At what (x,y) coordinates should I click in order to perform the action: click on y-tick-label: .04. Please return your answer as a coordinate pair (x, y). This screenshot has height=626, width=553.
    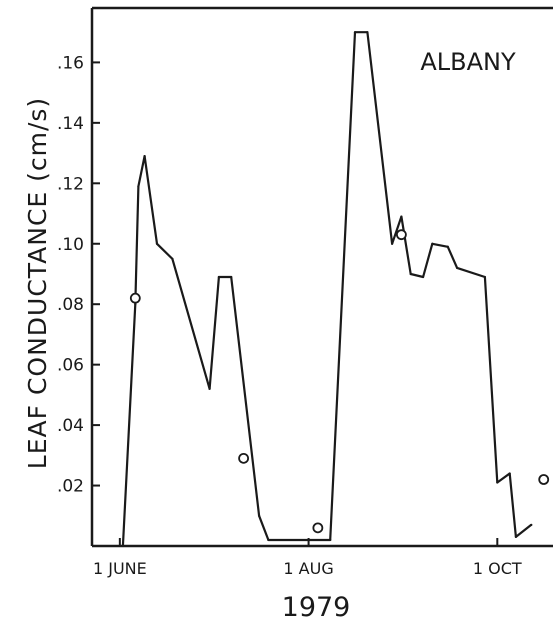
    Looking at the image, I should click on (70, 426).